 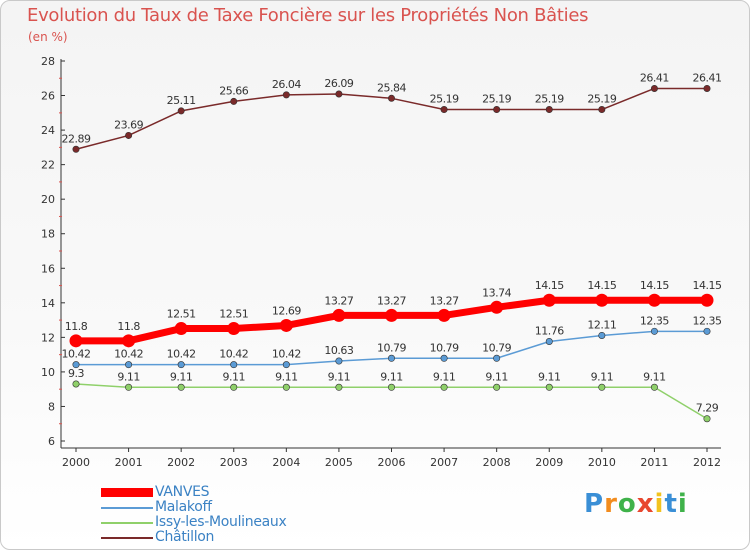 I want to click on proxiti-logo: Proxiti, so click(x=636, y=504).